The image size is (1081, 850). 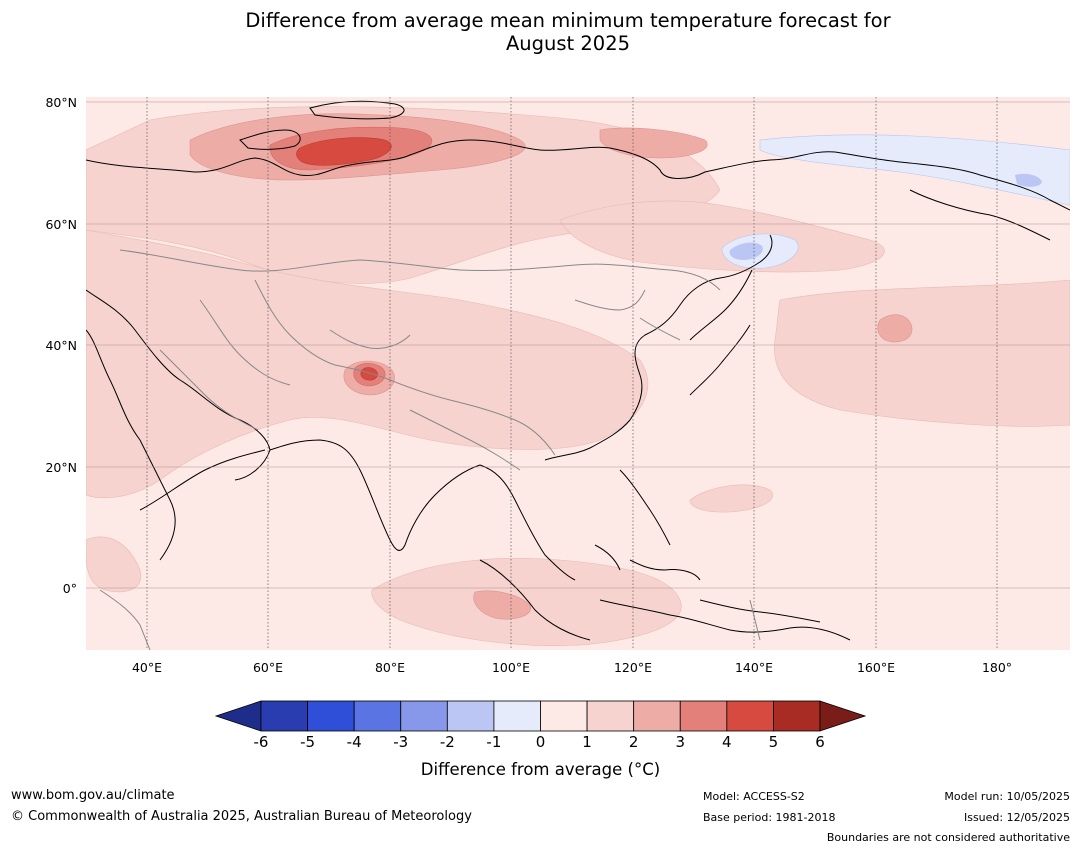 What do you see at coordinates (238, 716) in the screenshot?
I see `colorbar-extend-low` at bounding box center [238, 716].